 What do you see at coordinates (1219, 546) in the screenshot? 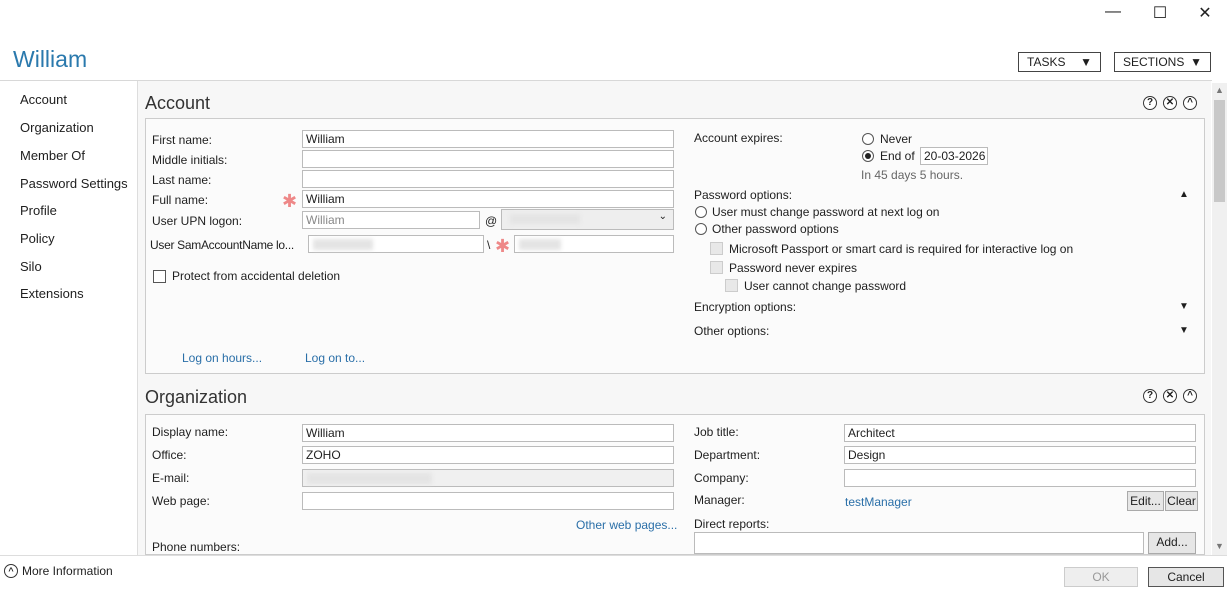
I see `scroll-down-icon: ▼` at bounding box center [1219, 546].